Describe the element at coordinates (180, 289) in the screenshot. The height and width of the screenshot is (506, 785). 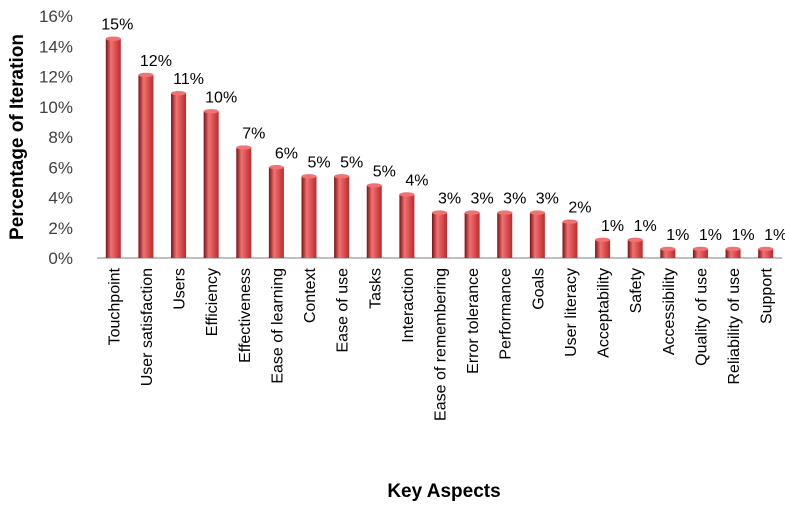
I see `x-tick-label: Users` at that location.